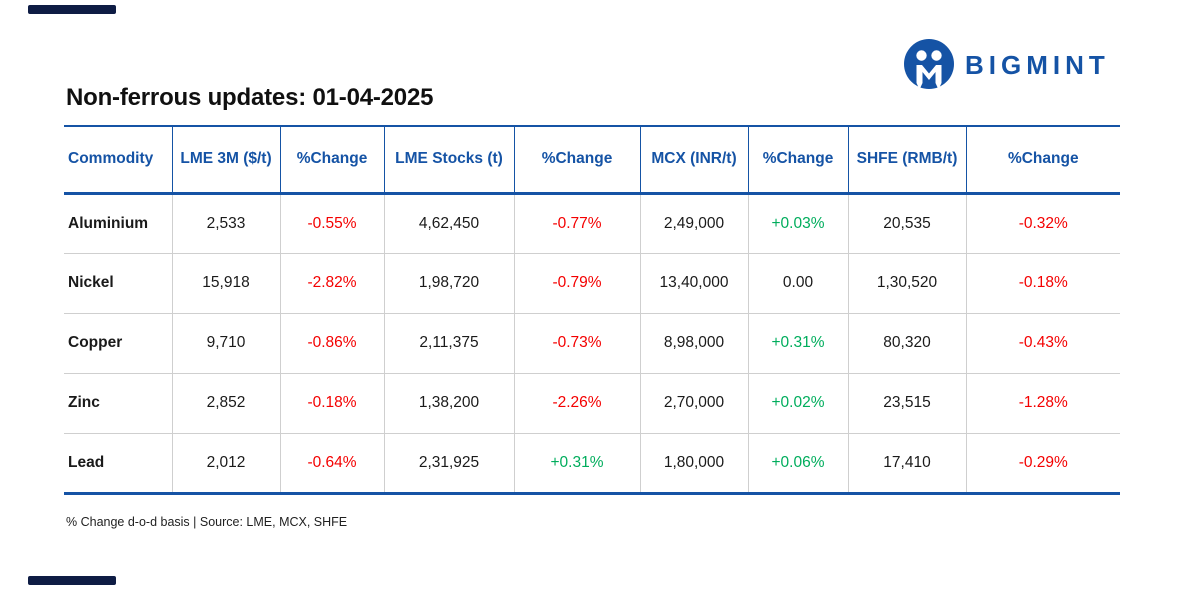  What do you see at coordinates (225, 463) in the screenshot?
I see `cell-lme-3m: 2,012` at bounding box center [225, 463].